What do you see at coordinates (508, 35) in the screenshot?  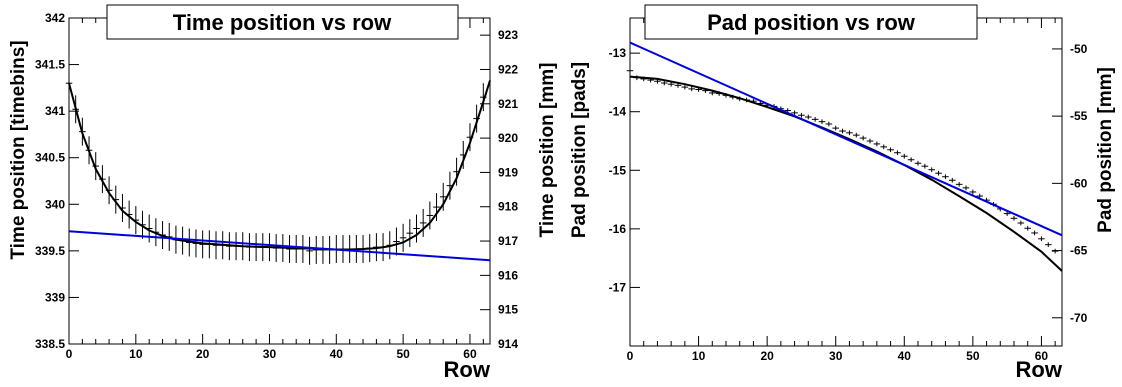 I see `y2-tick-label: 923` at bounding box center [508, 35].